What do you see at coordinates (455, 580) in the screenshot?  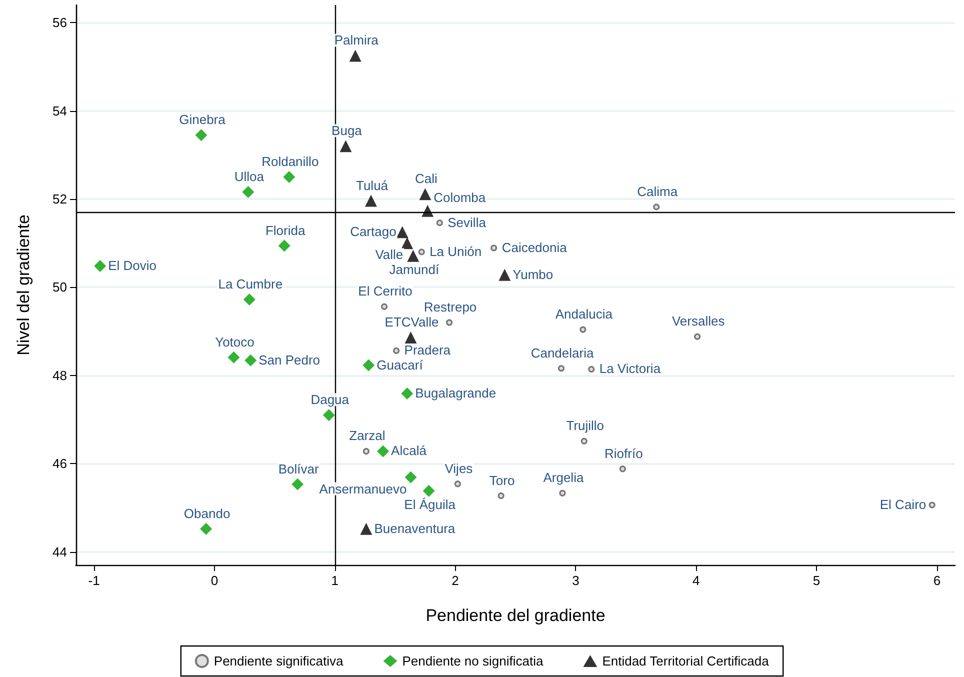 I see `x-tick-label: 2` at bounding box center [455, 580].